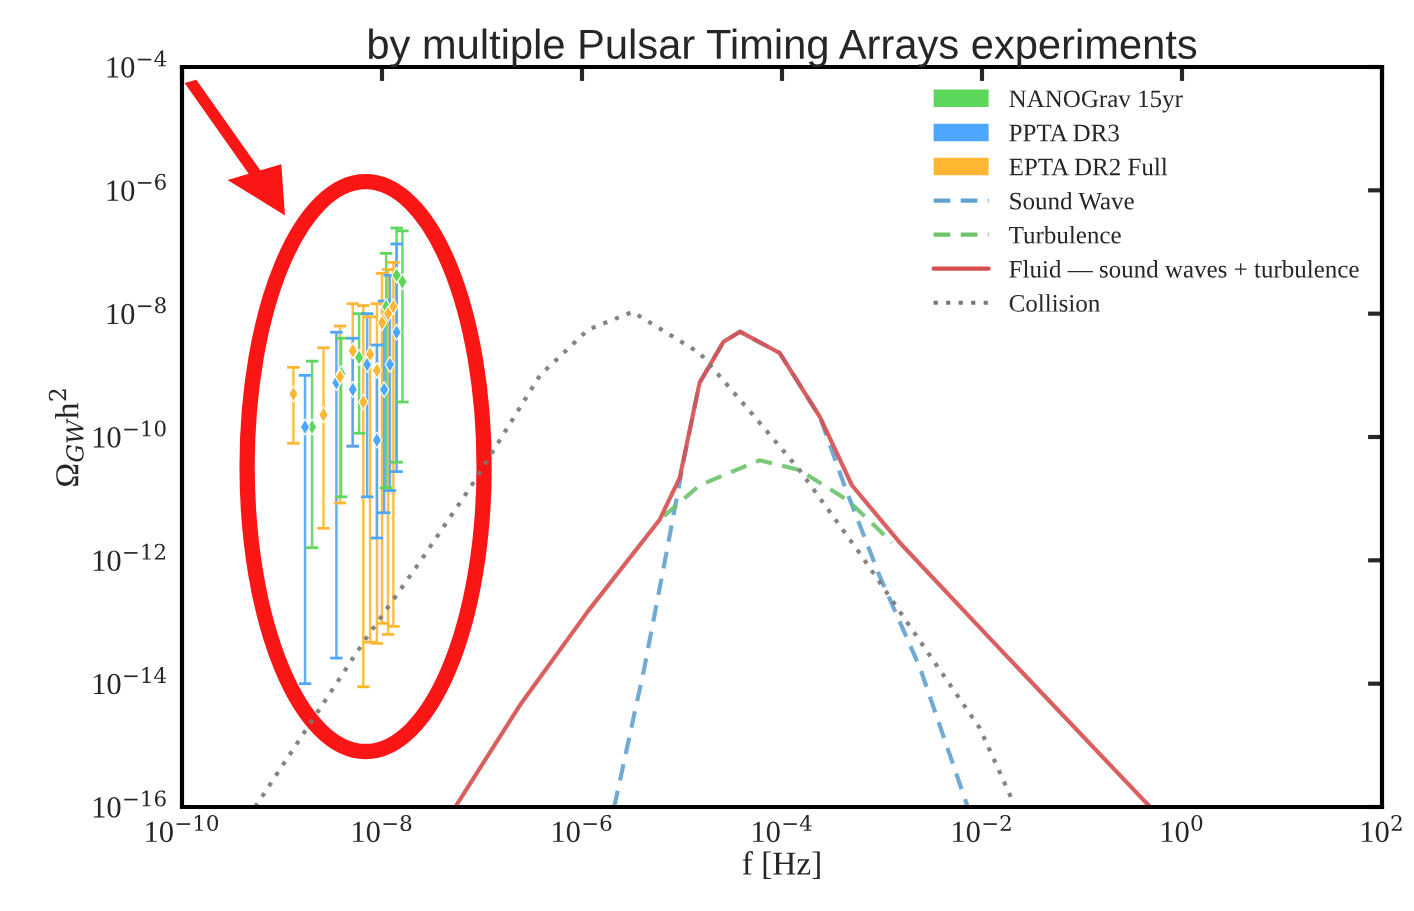 The width and height of the screenshot is (1414, 911). Describe the element at coordinates (1064, 133) in the screenshot. I see `legend-label: PPTA DR3` at that location.